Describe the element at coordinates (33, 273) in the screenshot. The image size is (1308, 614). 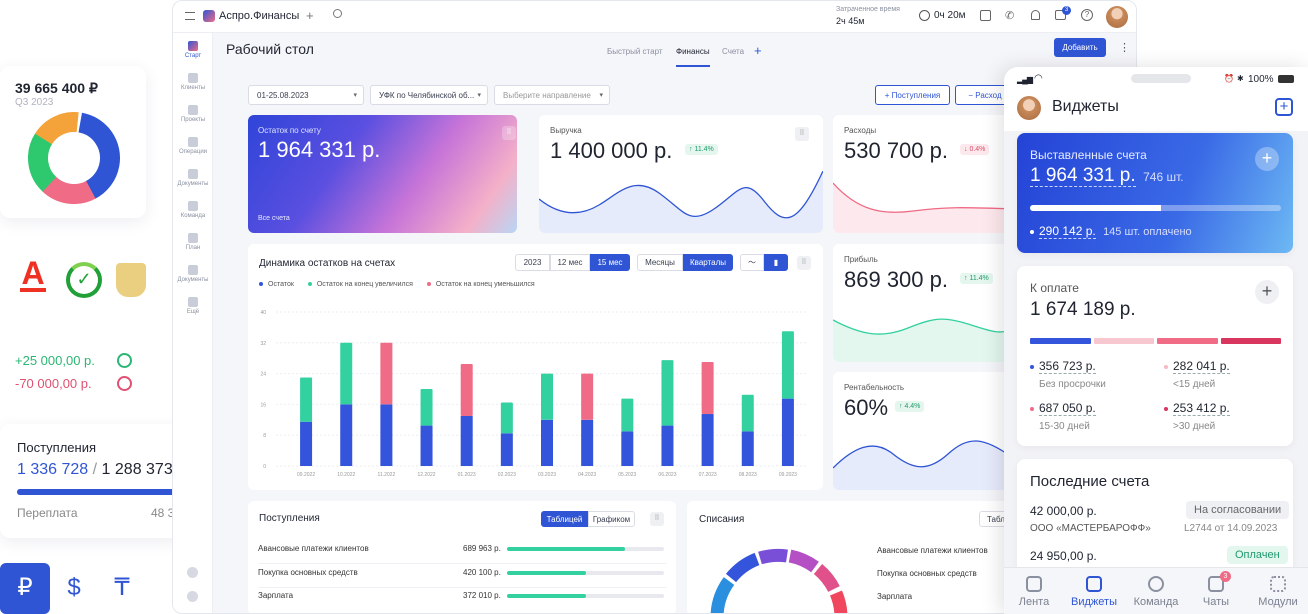
I see `bank-logo-alfa: А` at that location.